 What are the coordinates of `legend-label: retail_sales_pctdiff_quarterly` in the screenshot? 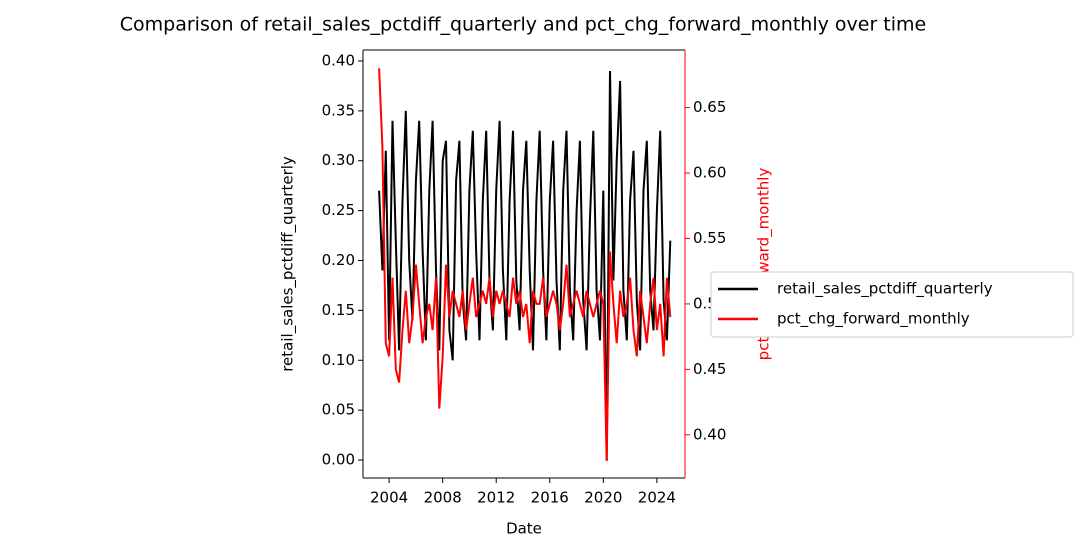 It's located at (885, 289).